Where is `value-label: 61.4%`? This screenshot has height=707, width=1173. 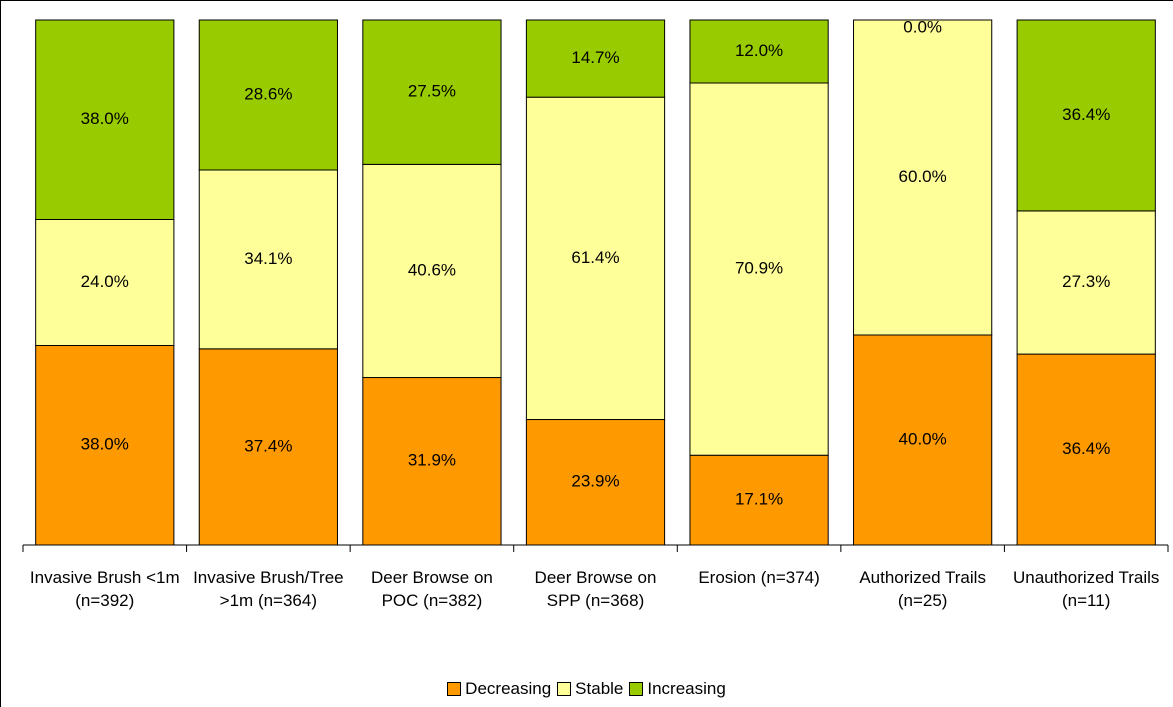 value-label: 61.4% is located at coordinates (595, 257).